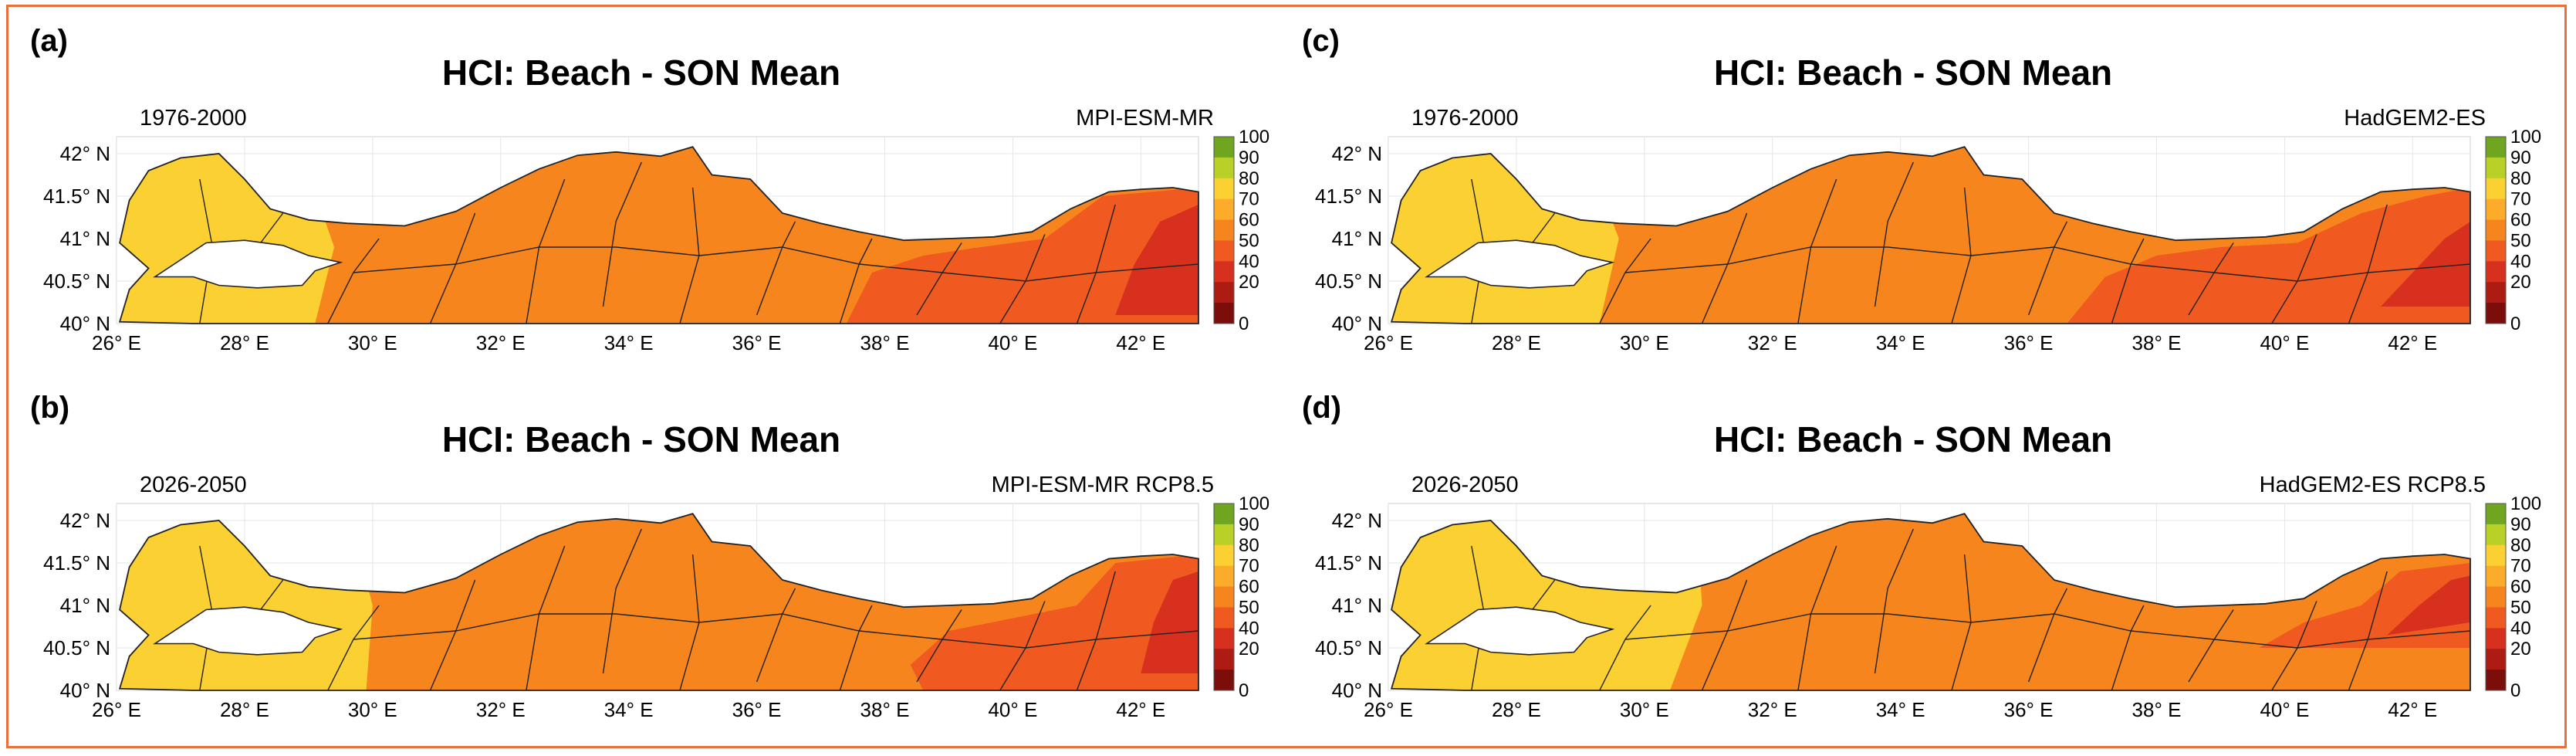  What do you see at coordinates (2520, 628) in the screenshot?
I see `colorbar-tick-label: 40` at bounding box center [2520, 628].